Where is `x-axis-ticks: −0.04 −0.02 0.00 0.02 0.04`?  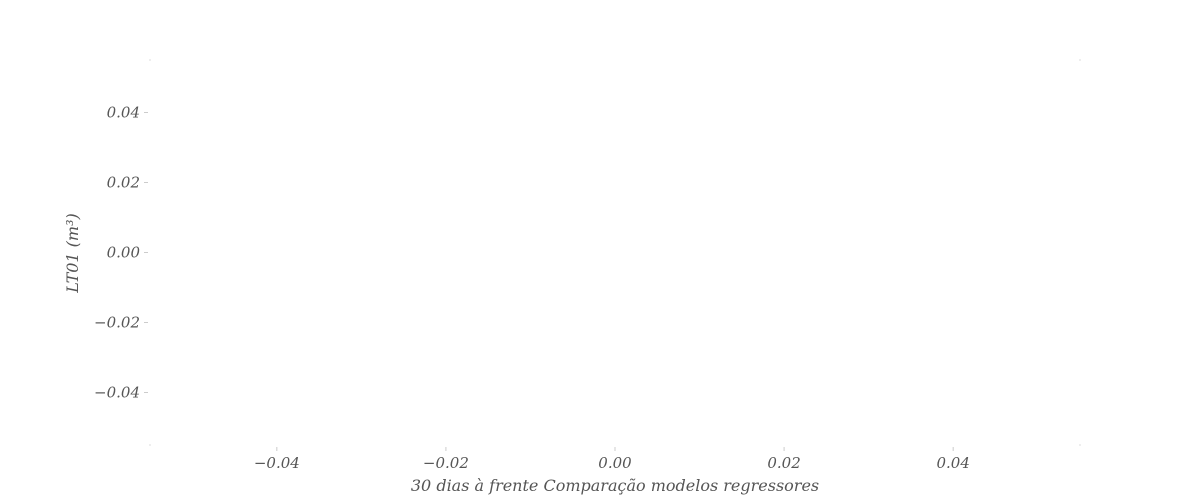
x-axis-ticks: −0.04 −0.02 0.00 0.02 0.04 is located at coordinates (612, 459).